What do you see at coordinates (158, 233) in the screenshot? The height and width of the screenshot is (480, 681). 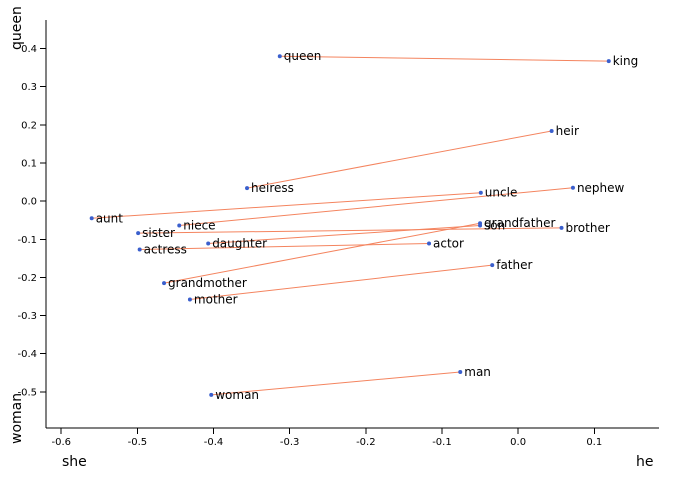 I see `point-label-sister: sister` at bounding box center [158, 233].